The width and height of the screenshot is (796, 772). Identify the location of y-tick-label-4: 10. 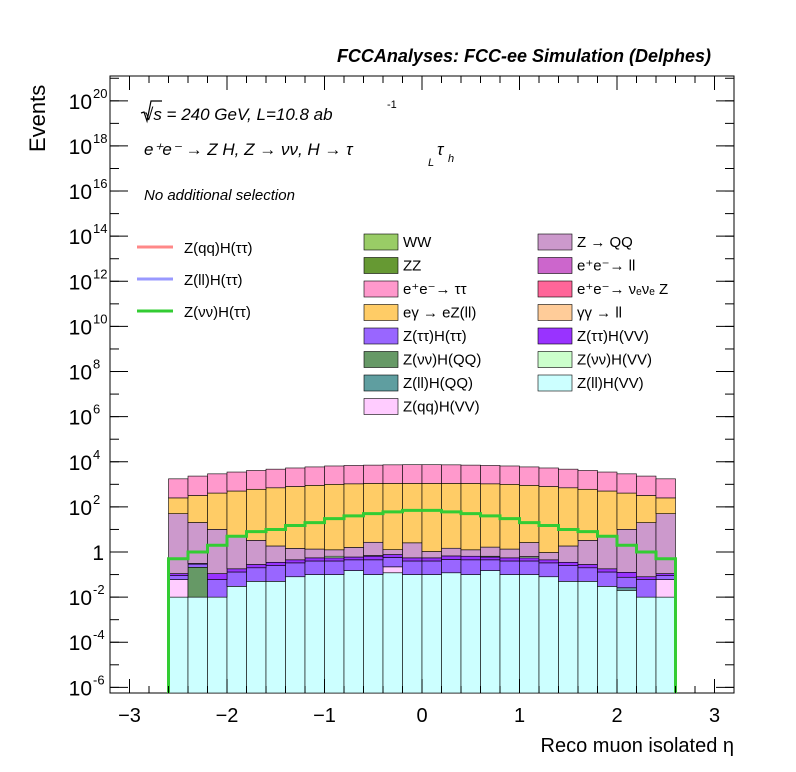
(80, 508).